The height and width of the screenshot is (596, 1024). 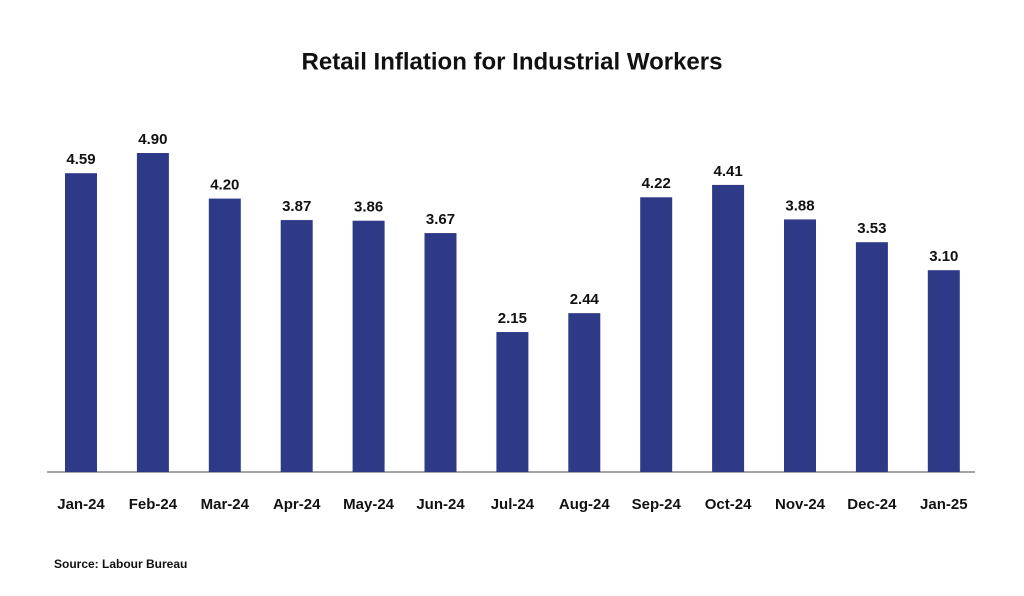 I want to click on value-label: 2.44, so click(x=585, y=299).